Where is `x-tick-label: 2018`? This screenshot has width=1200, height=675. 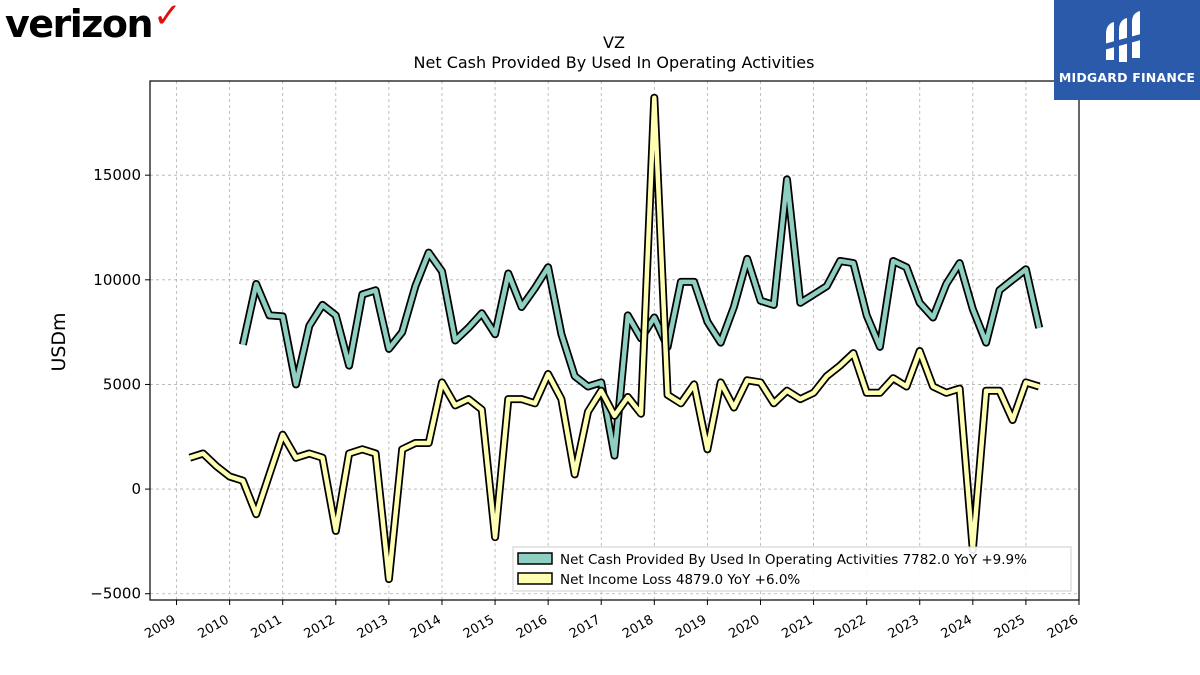
x-tick-label: 2018 is located at coordinates (638, 627).